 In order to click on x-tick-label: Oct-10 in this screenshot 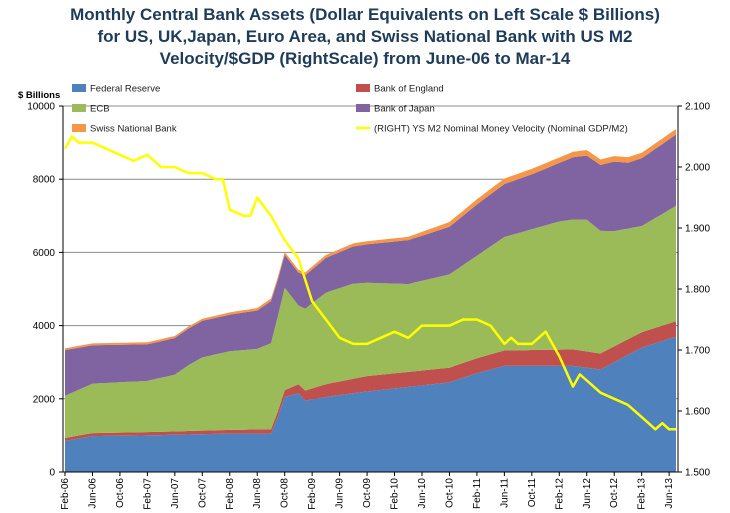, I will do `click(449, 493)`.